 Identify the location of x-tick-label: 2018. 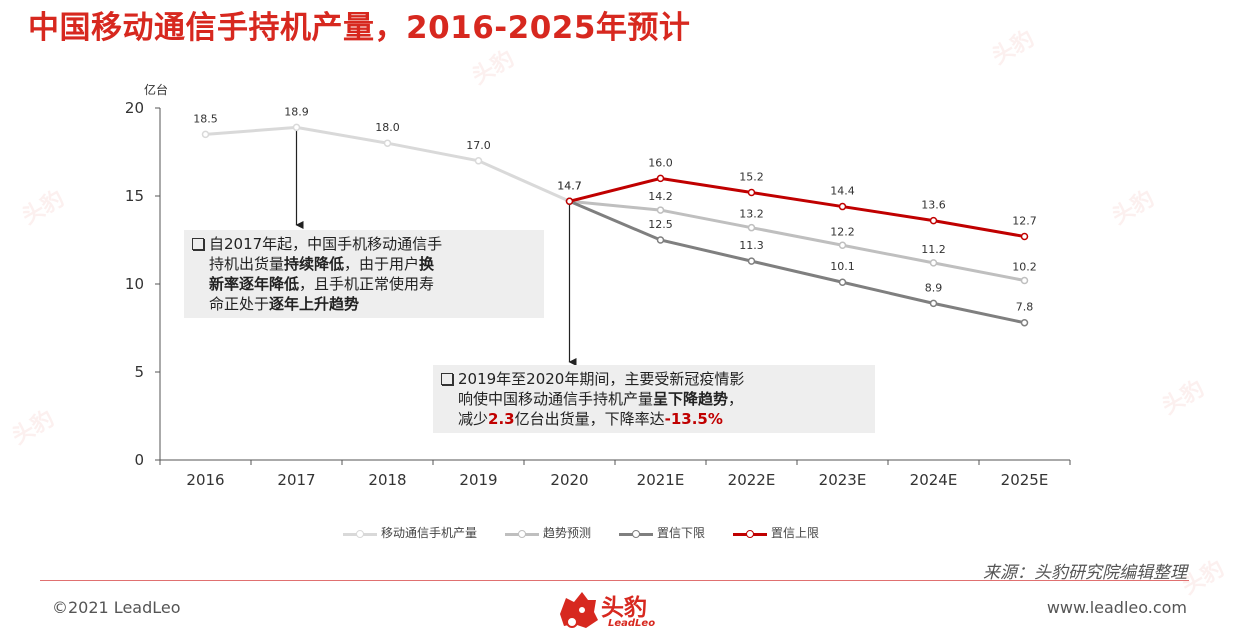
(387, 480).